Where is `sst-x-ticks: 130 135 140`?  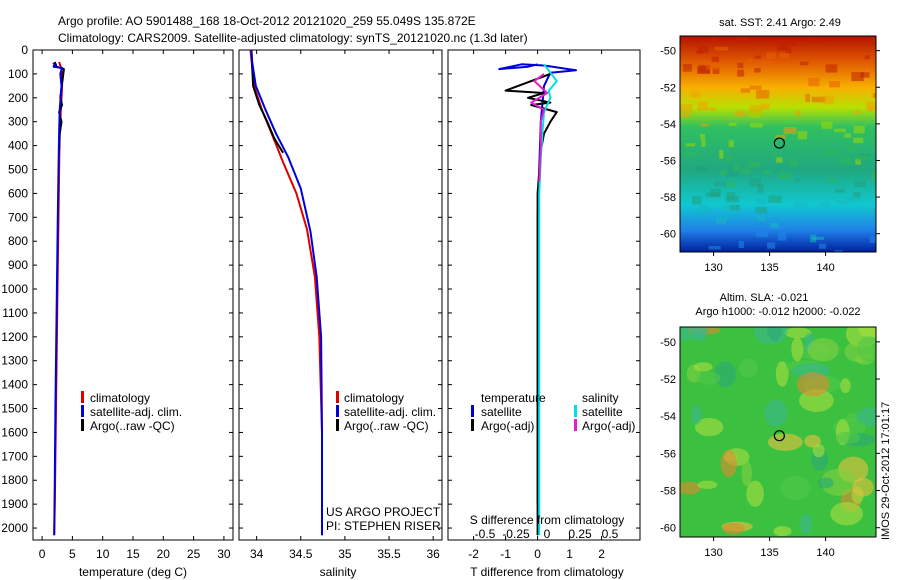
sst-x-ticks: 130 135 140 is located at coordinates (769, 263).